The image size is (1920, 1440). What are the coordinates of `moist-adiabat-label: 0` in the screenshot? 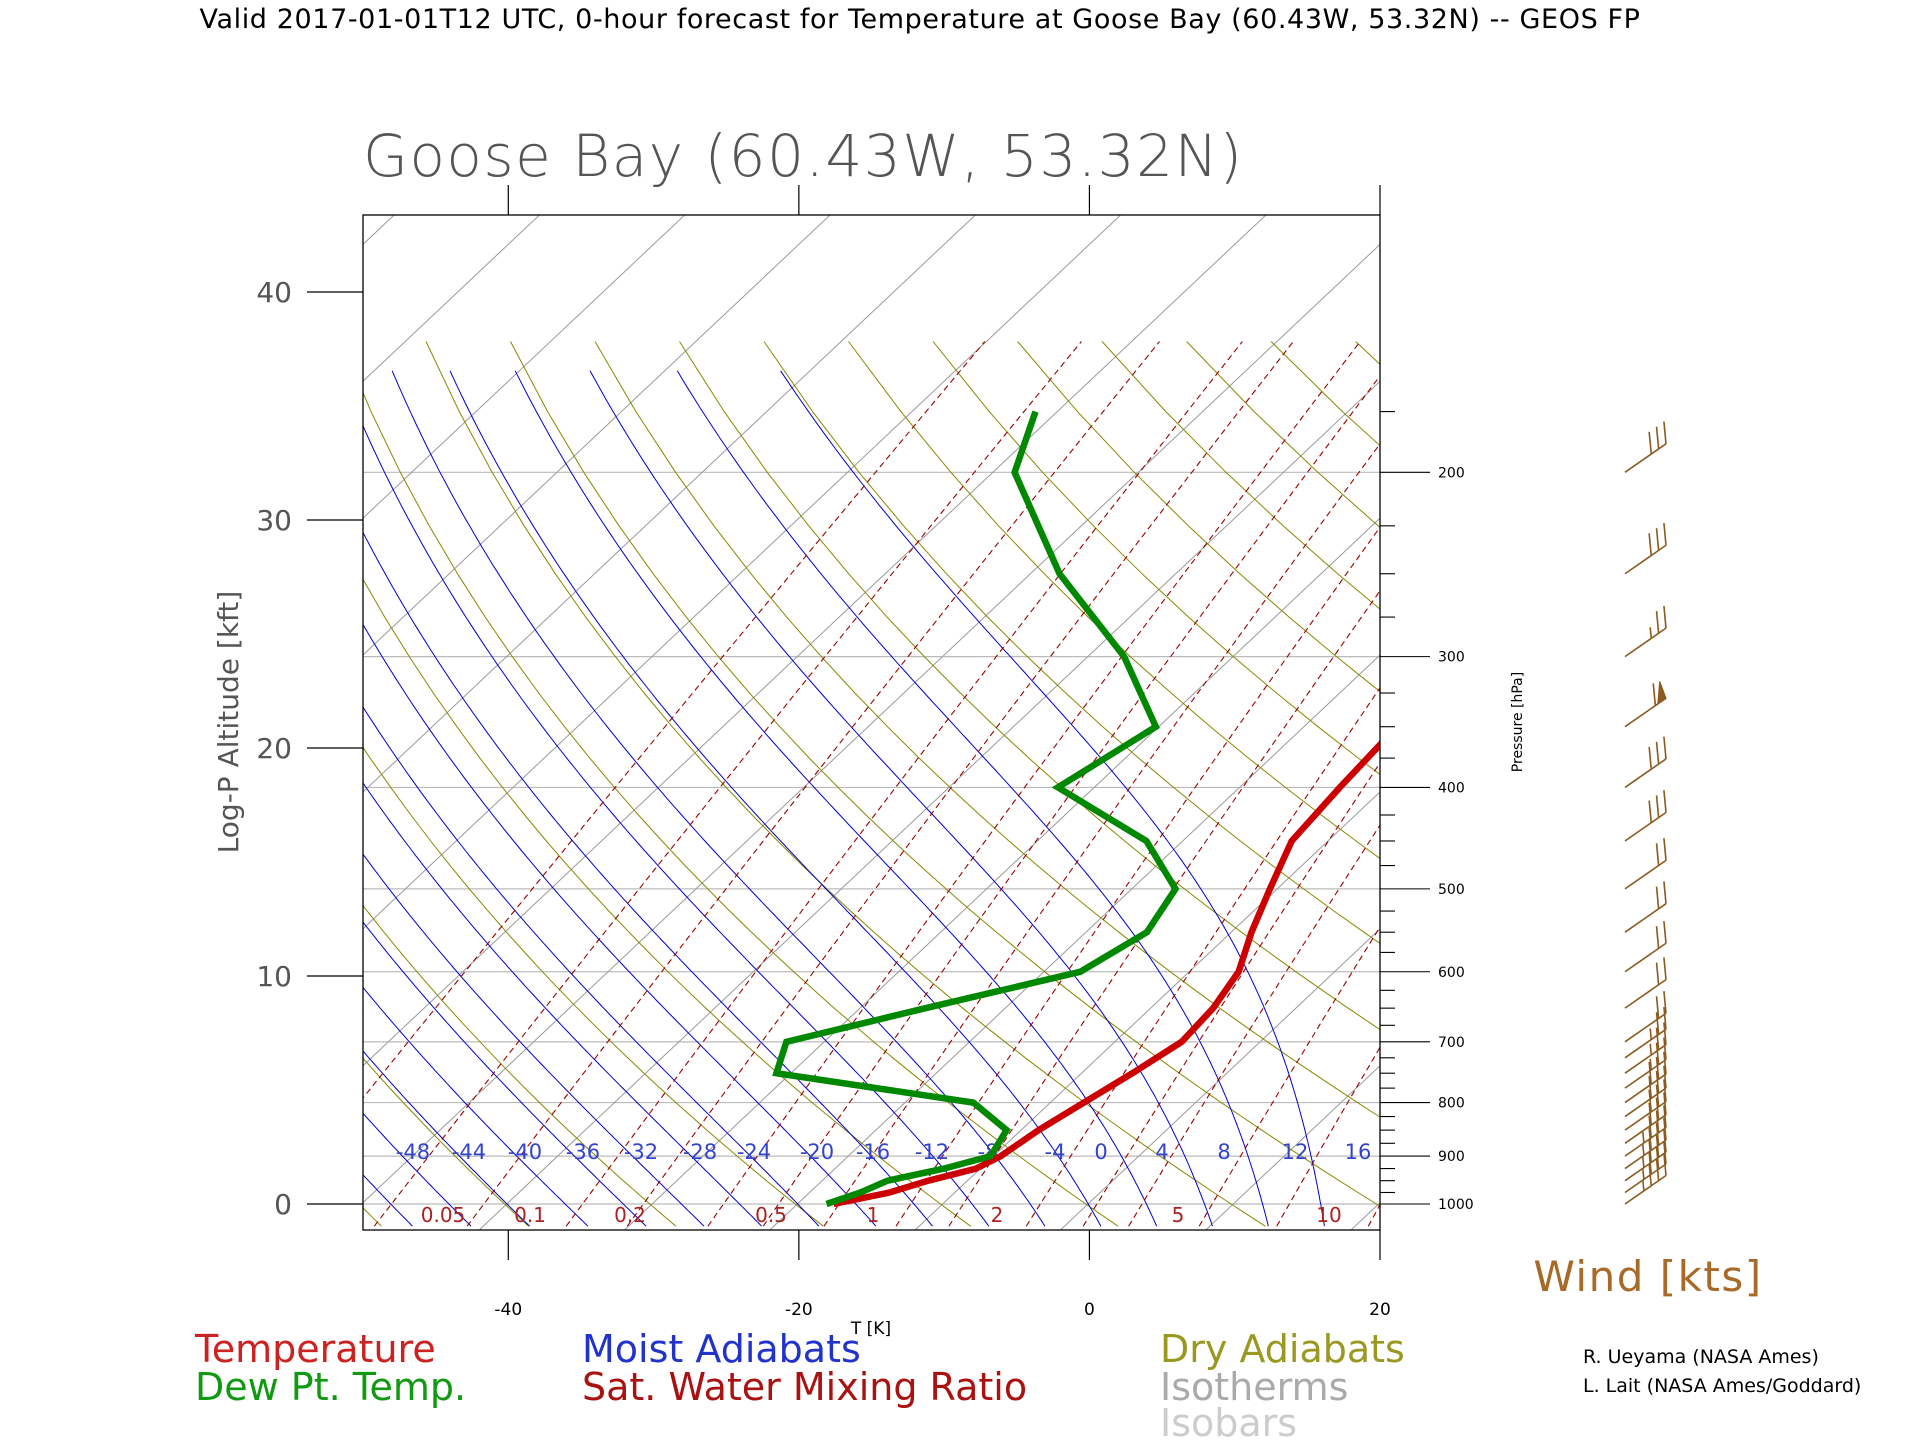 It's located at (1100, 1152).